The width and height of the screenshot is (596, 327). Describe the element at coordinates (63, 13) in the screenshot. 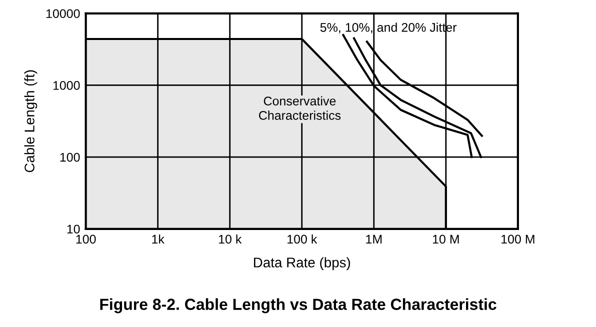

I see `y-tick-label: 10000` at that location.